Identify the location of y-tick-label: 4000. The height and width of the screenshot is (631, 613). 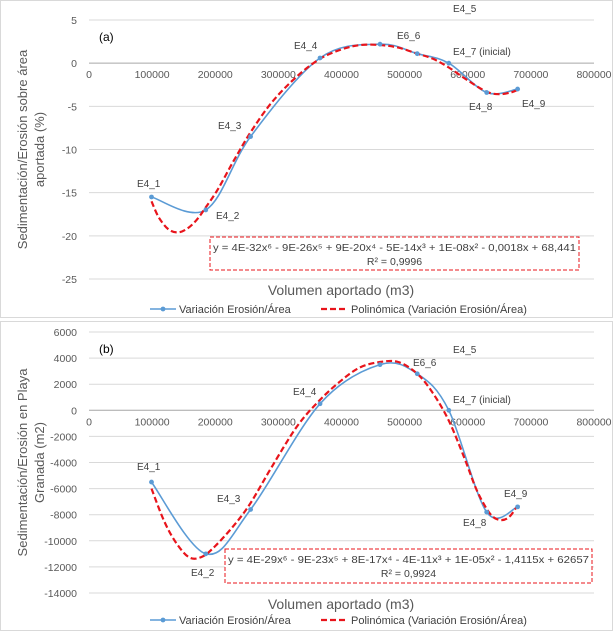
(66, 359).